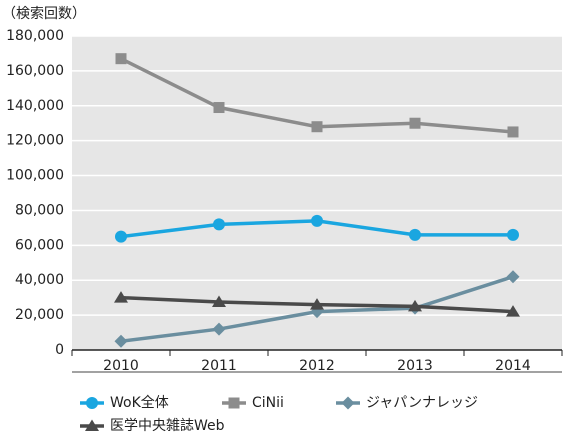  What do you see at coordinates (39, 245) in the screenshot?
I see `y-tick-label: 60,000` at bounding box center [39, 245].